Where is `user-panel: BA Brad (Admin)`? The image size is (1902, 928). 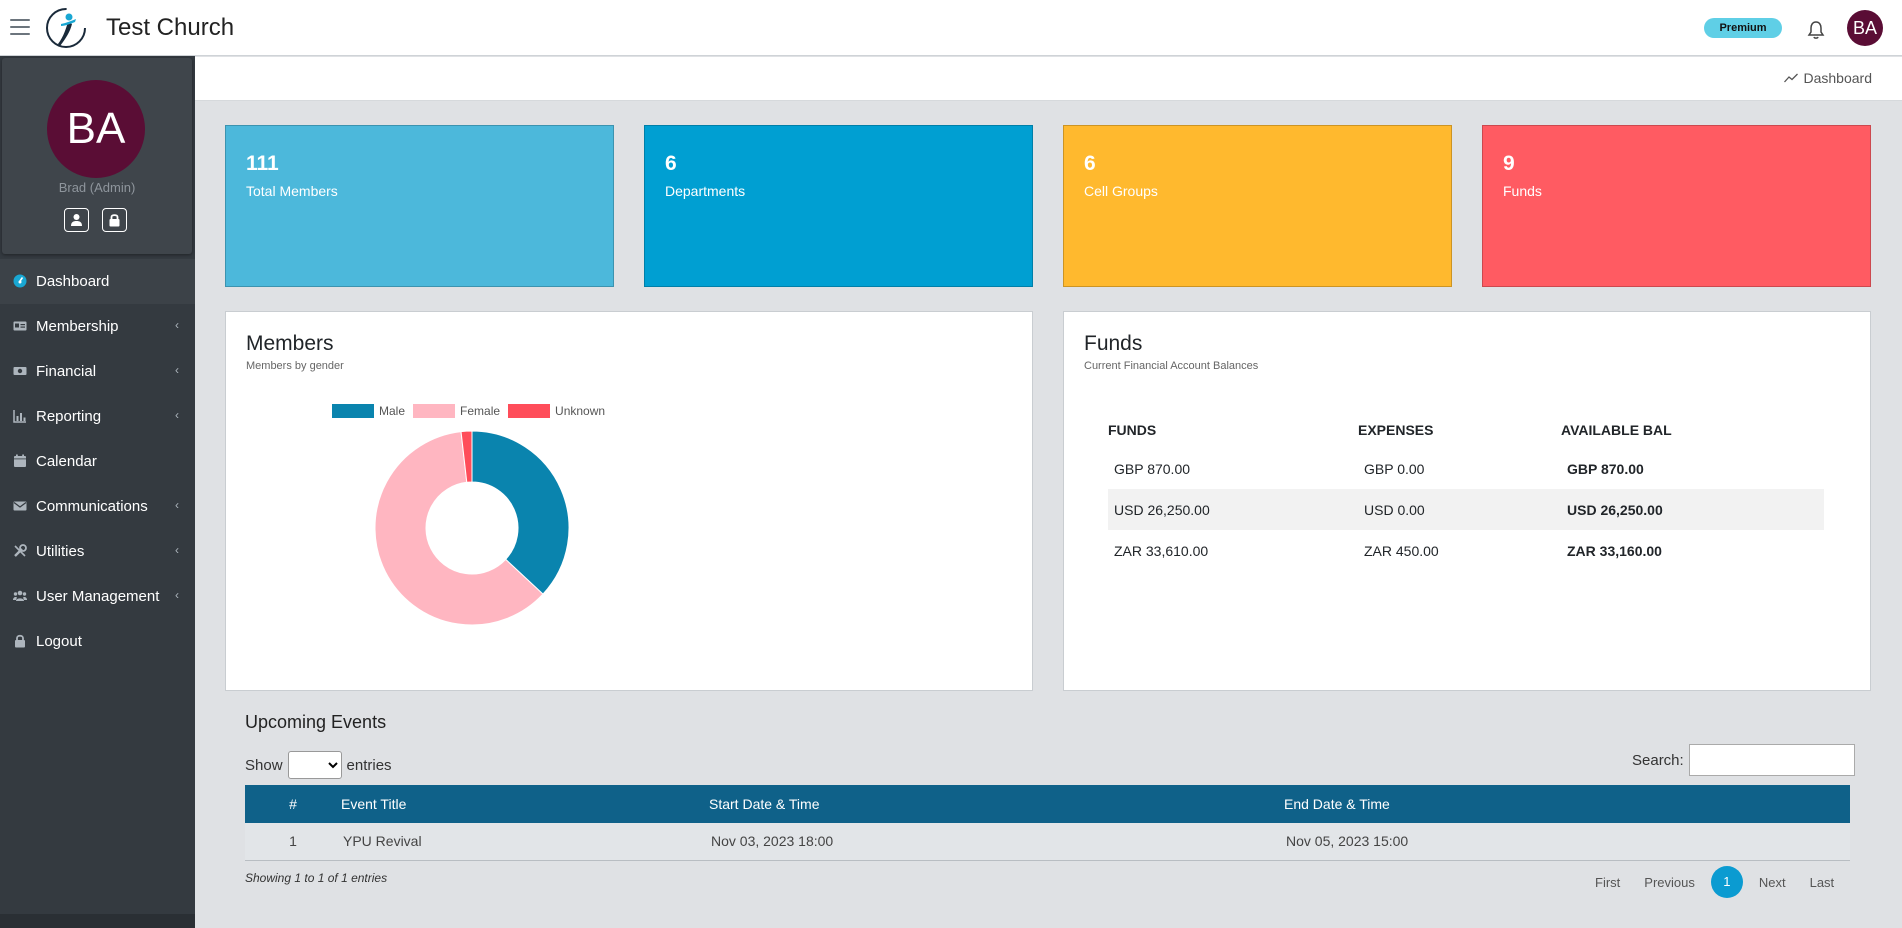 user-panel: BA Brad (Admin) is located at coordinates (97, 156).